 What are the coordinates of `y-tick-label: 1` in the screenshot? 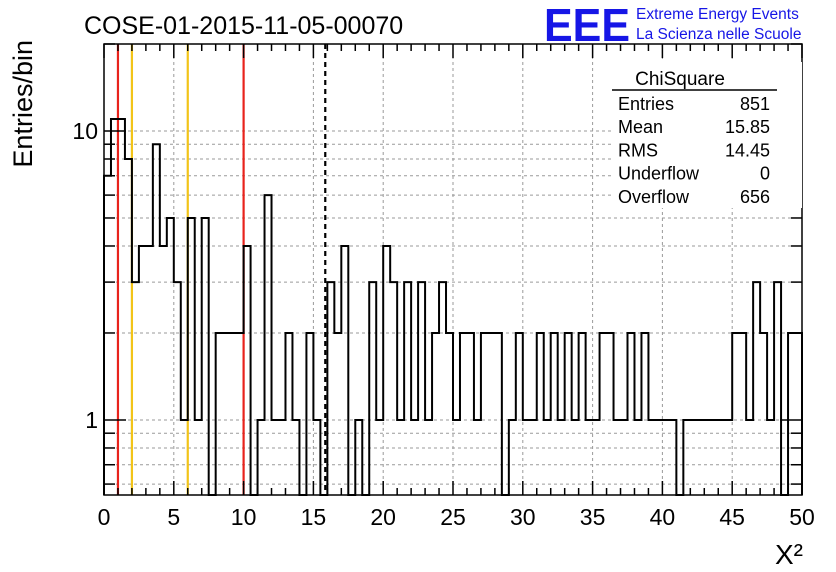 It's located at (91, 420).